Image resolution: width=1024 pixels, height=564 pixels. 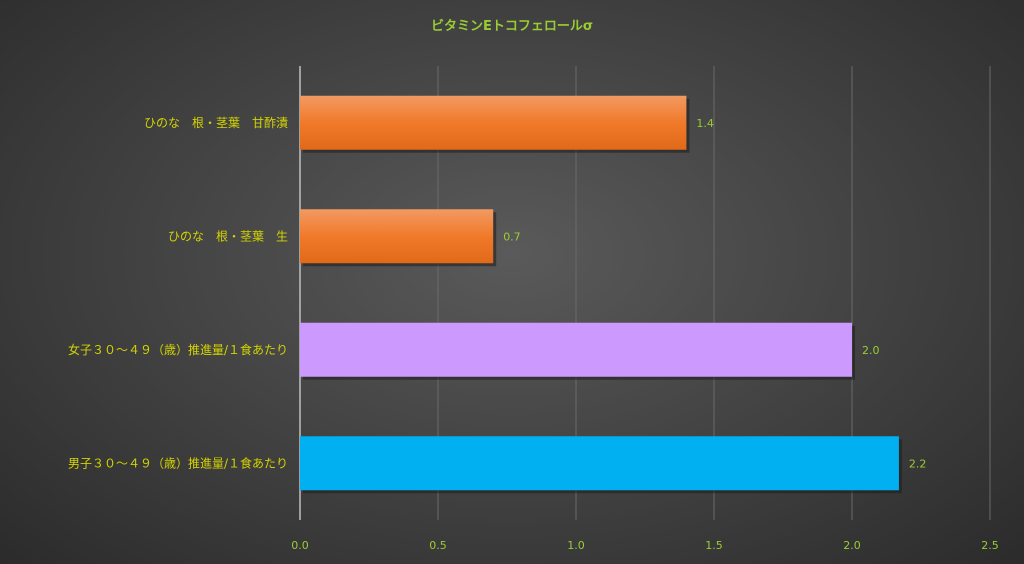 What do you see at coordinates (300, 545) in the screenshot?
I see `x-tick-label: 0.0` at bounding box center [300, 545].